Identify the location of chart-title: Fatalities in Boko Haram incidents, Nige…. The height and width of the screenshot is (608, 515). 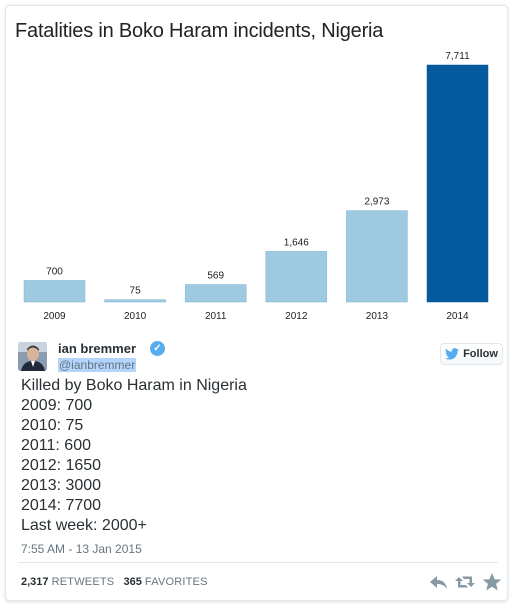
(199, 31).